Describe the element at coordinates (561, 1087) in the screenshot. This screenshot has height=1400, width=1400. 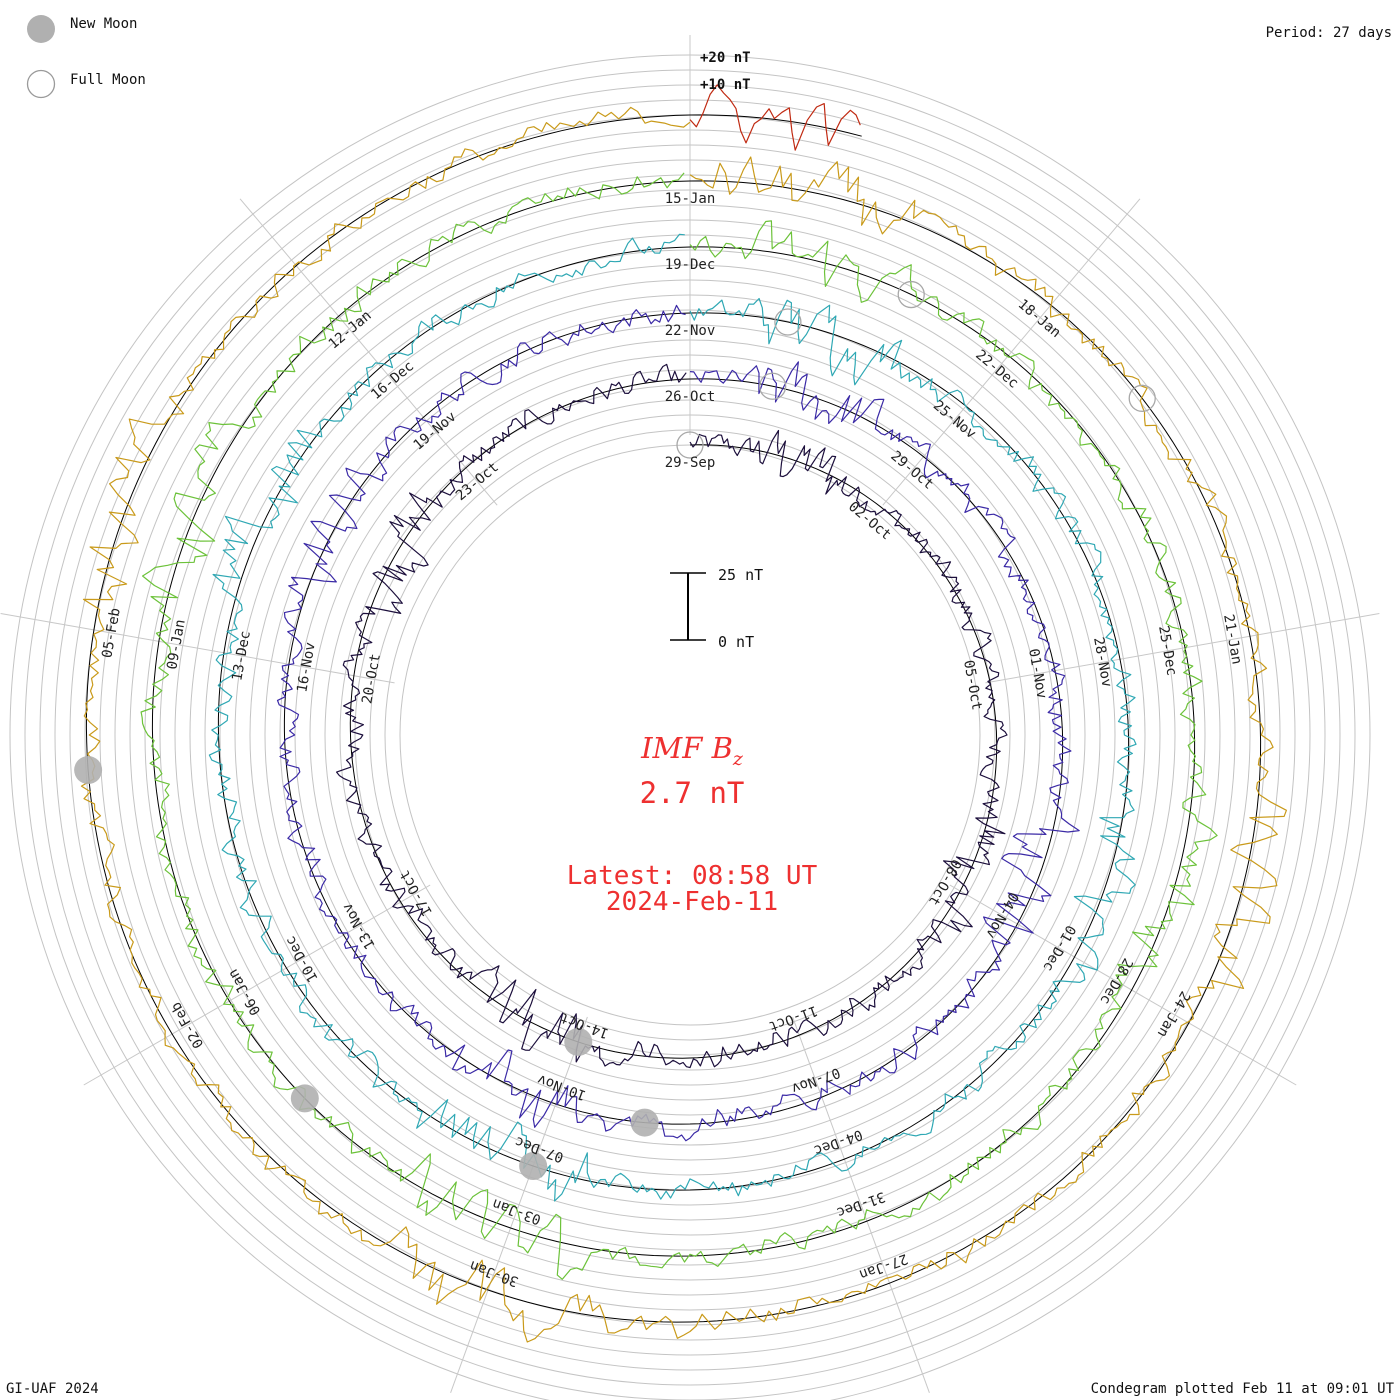
I see `date-label: 10-Nov` at that location.